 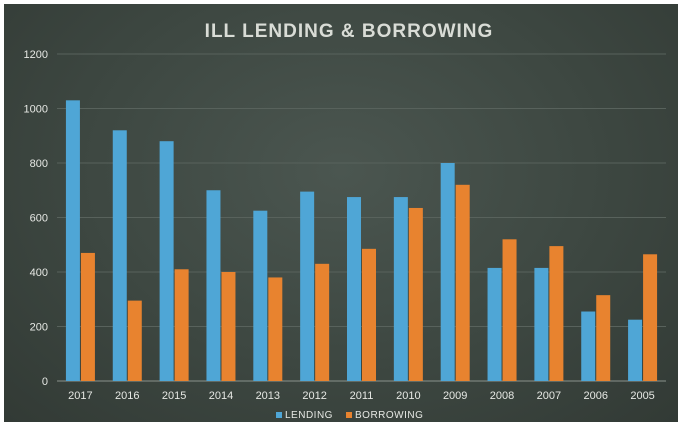 I want to click on x-tick-label: 2016, so click(x=127, y=396).